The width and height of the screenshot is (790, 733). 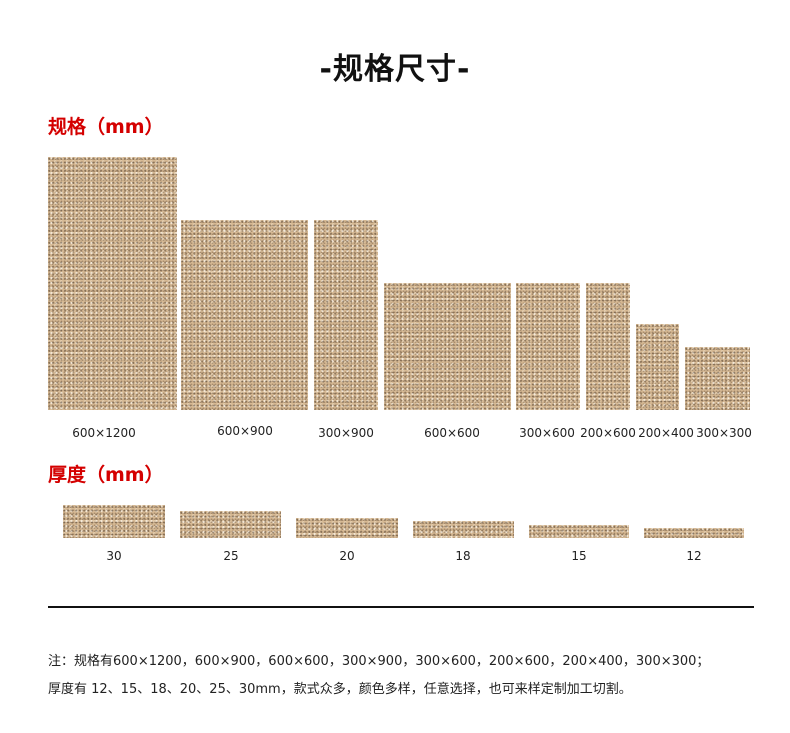 What do you see at coordinates (447, 346) in the screenshot?
I see `tile-600x600` at bounding box center [447, 346].